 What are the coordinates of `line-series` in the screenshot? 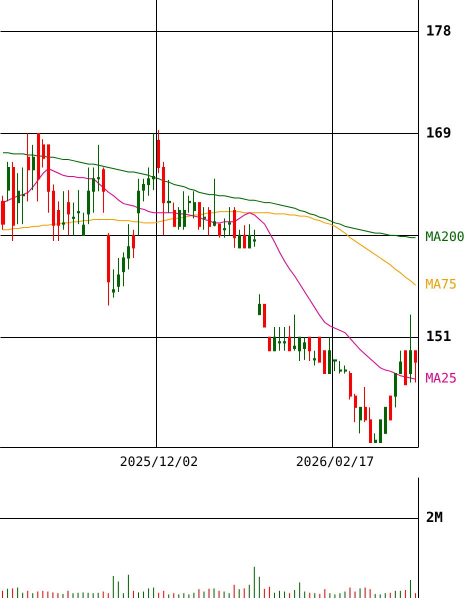 It's located at (209, 248).